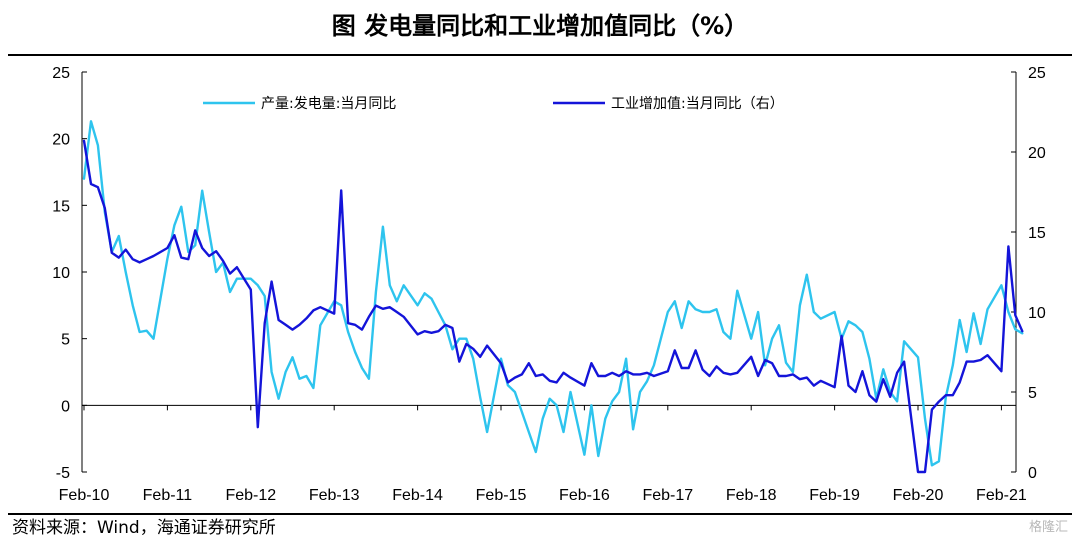 Image resolution: width=1080 pixels, height=543 pixels. Describe the element at coordinates (501, 495) in the screenshot. I see `x-tick-label: Feb-15` at that location.